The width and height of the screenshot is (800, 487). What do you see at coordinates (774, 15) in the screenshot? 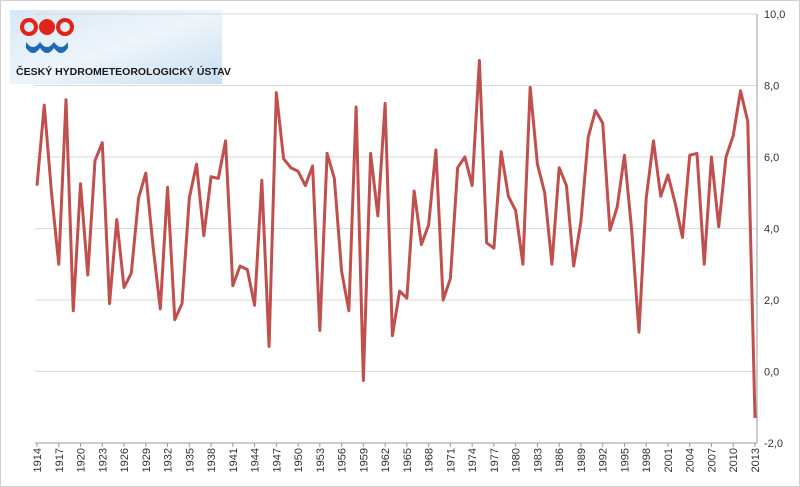
I see `y-tick-label: 10,0` at bounding box center [774, 15].